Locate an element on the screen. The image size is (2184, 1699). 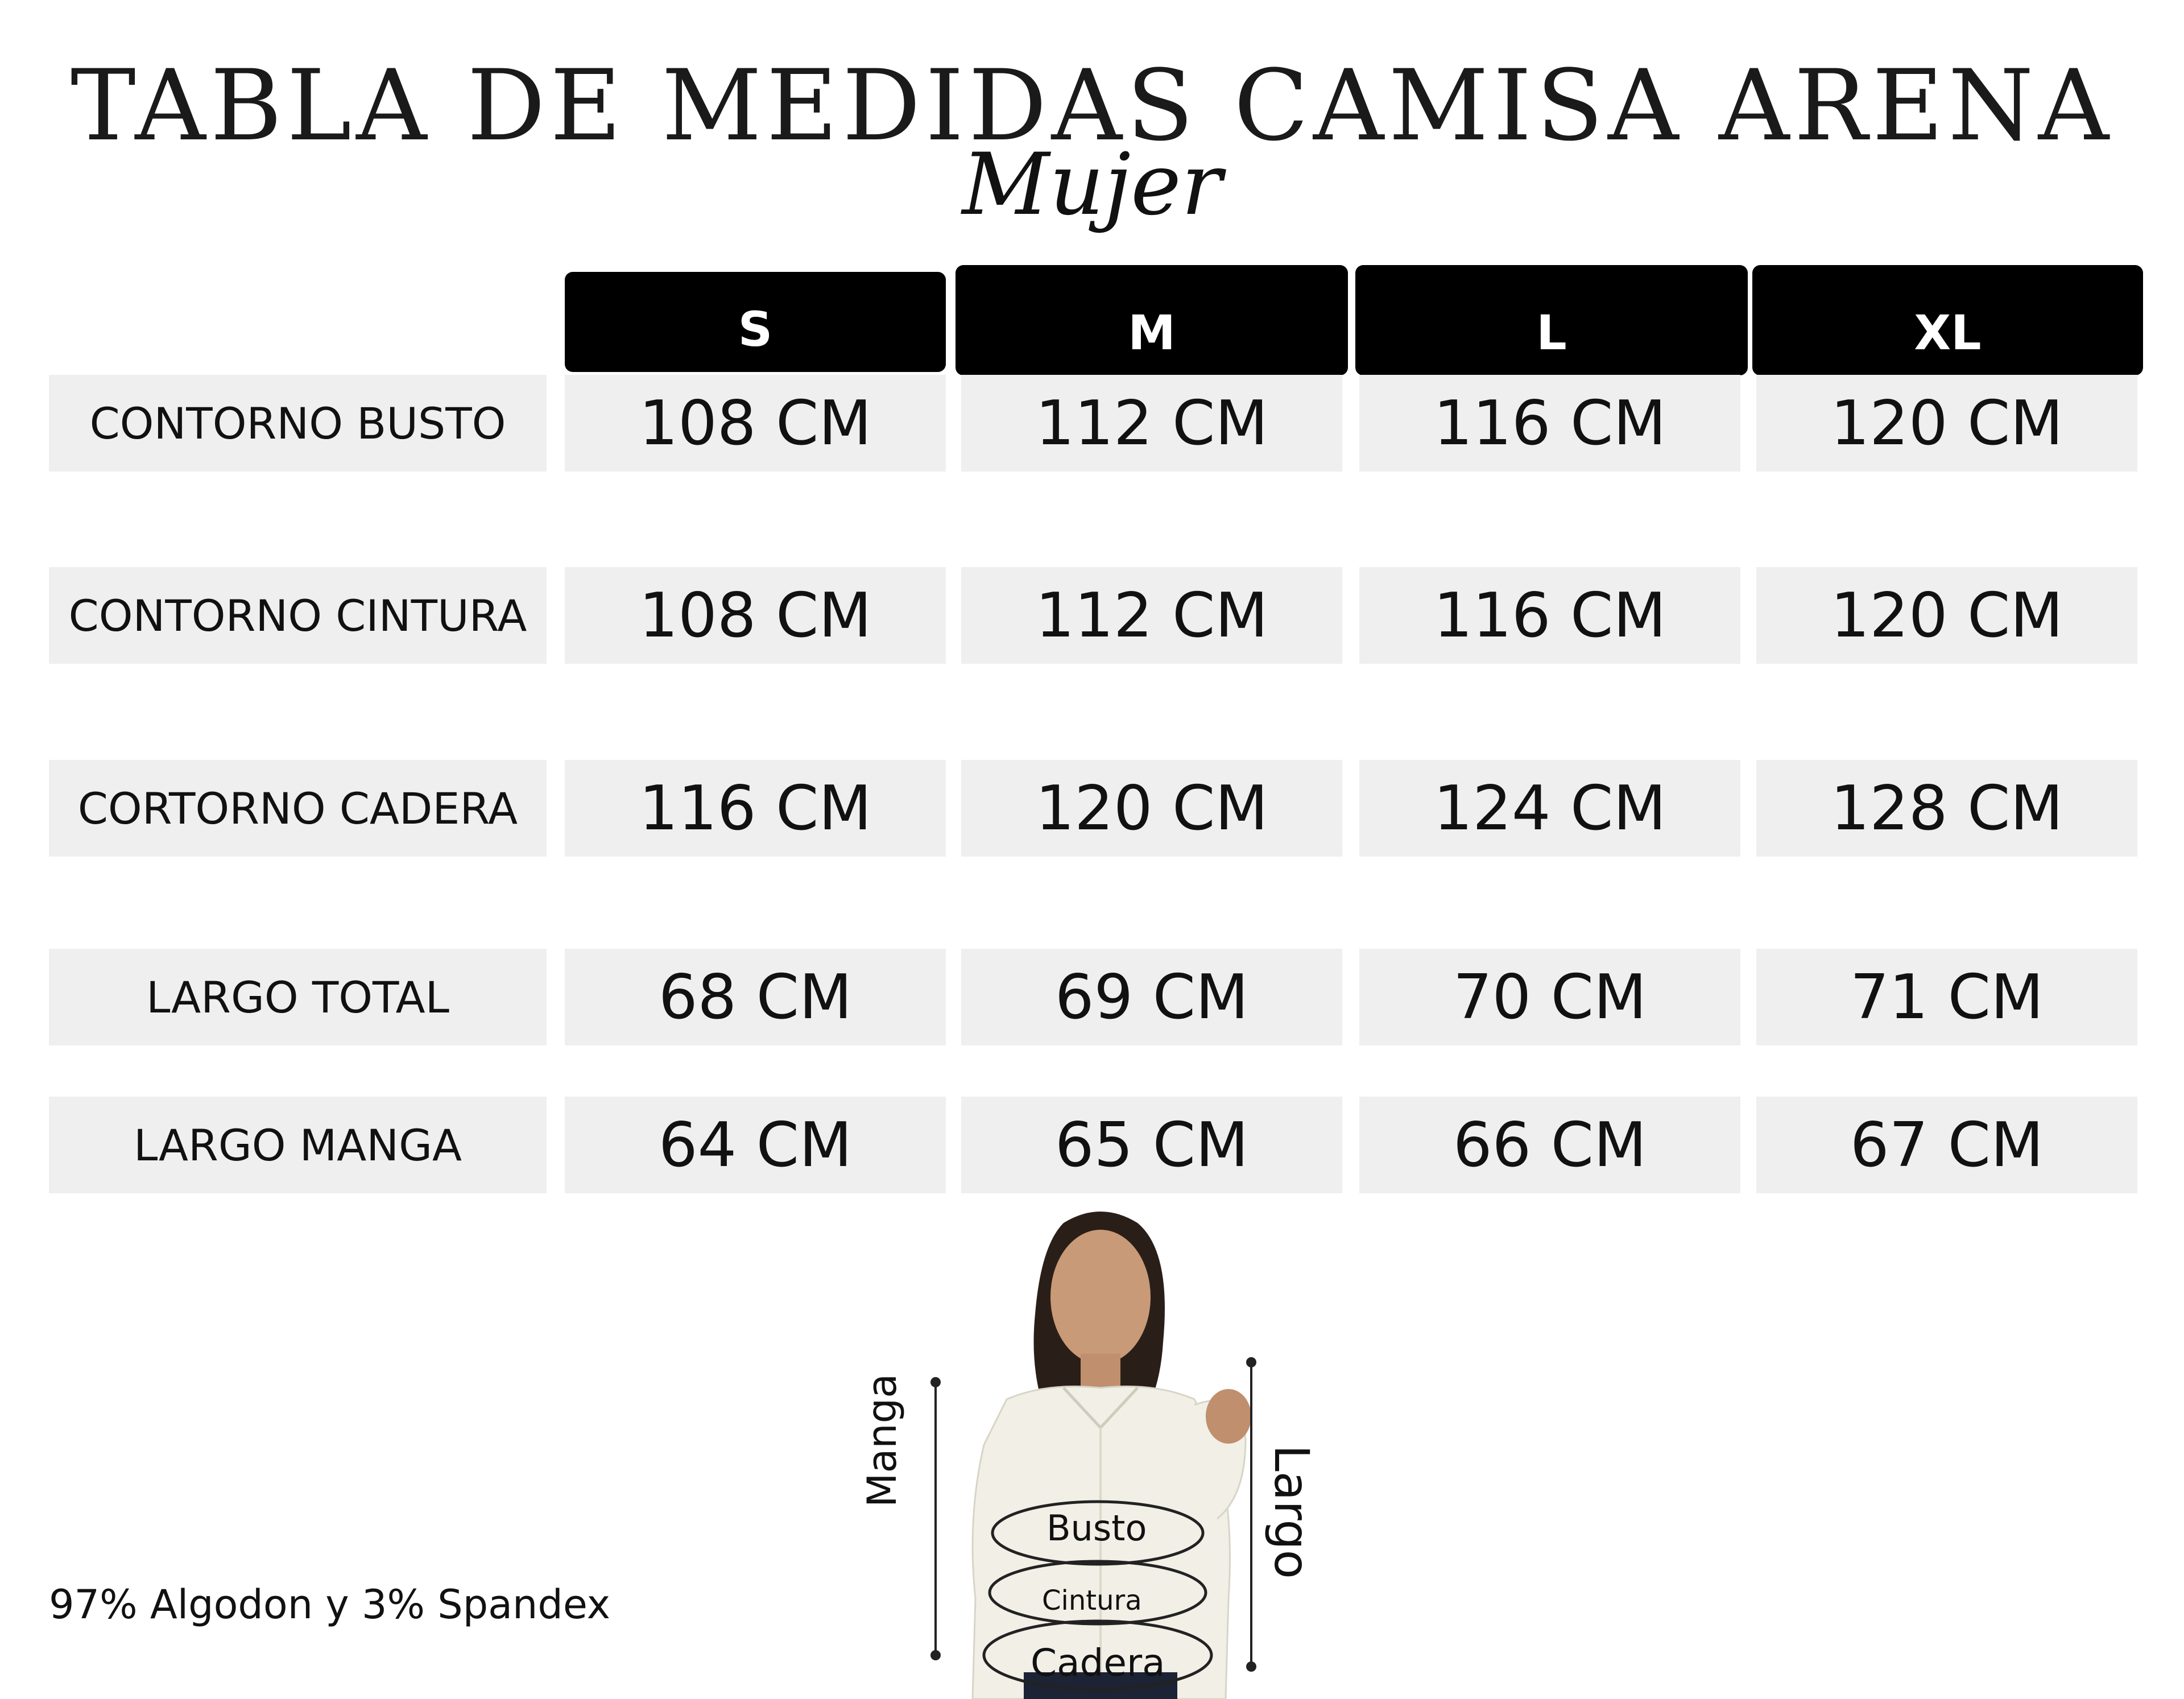
cell-cadera-xl: 128 CM is located at coordinates (1946, 808).